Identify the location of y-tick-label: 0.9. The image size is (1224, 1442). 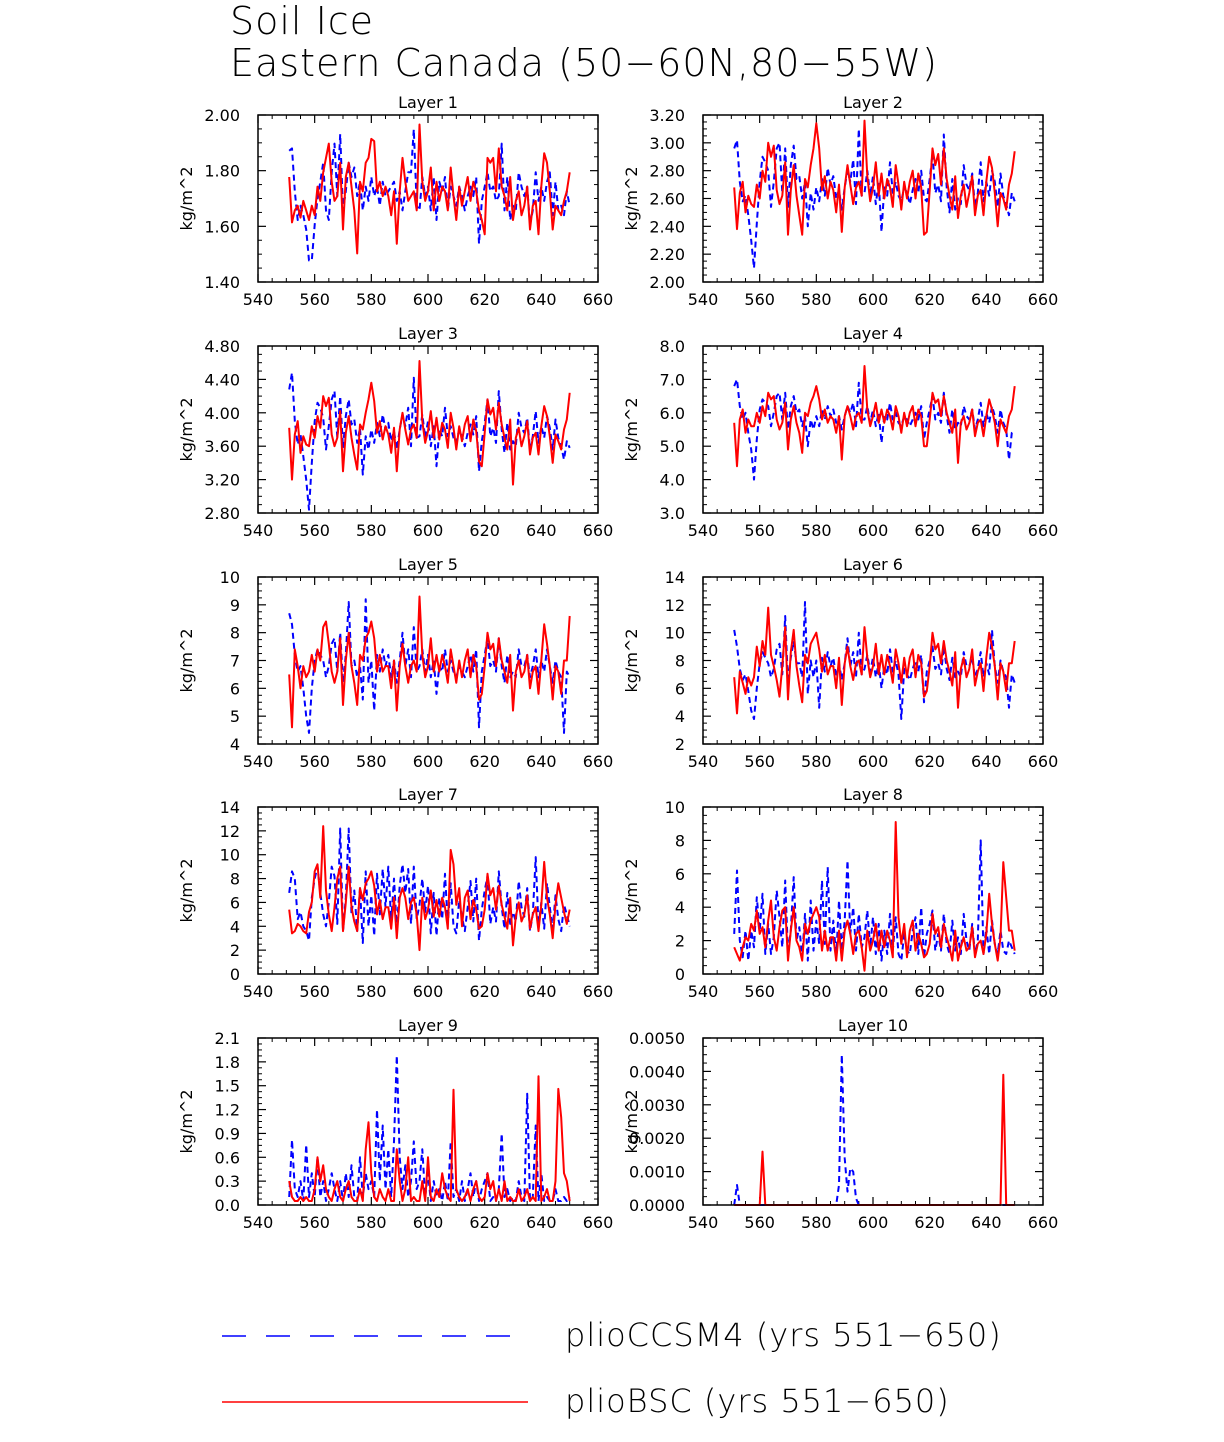
(227, 1133).